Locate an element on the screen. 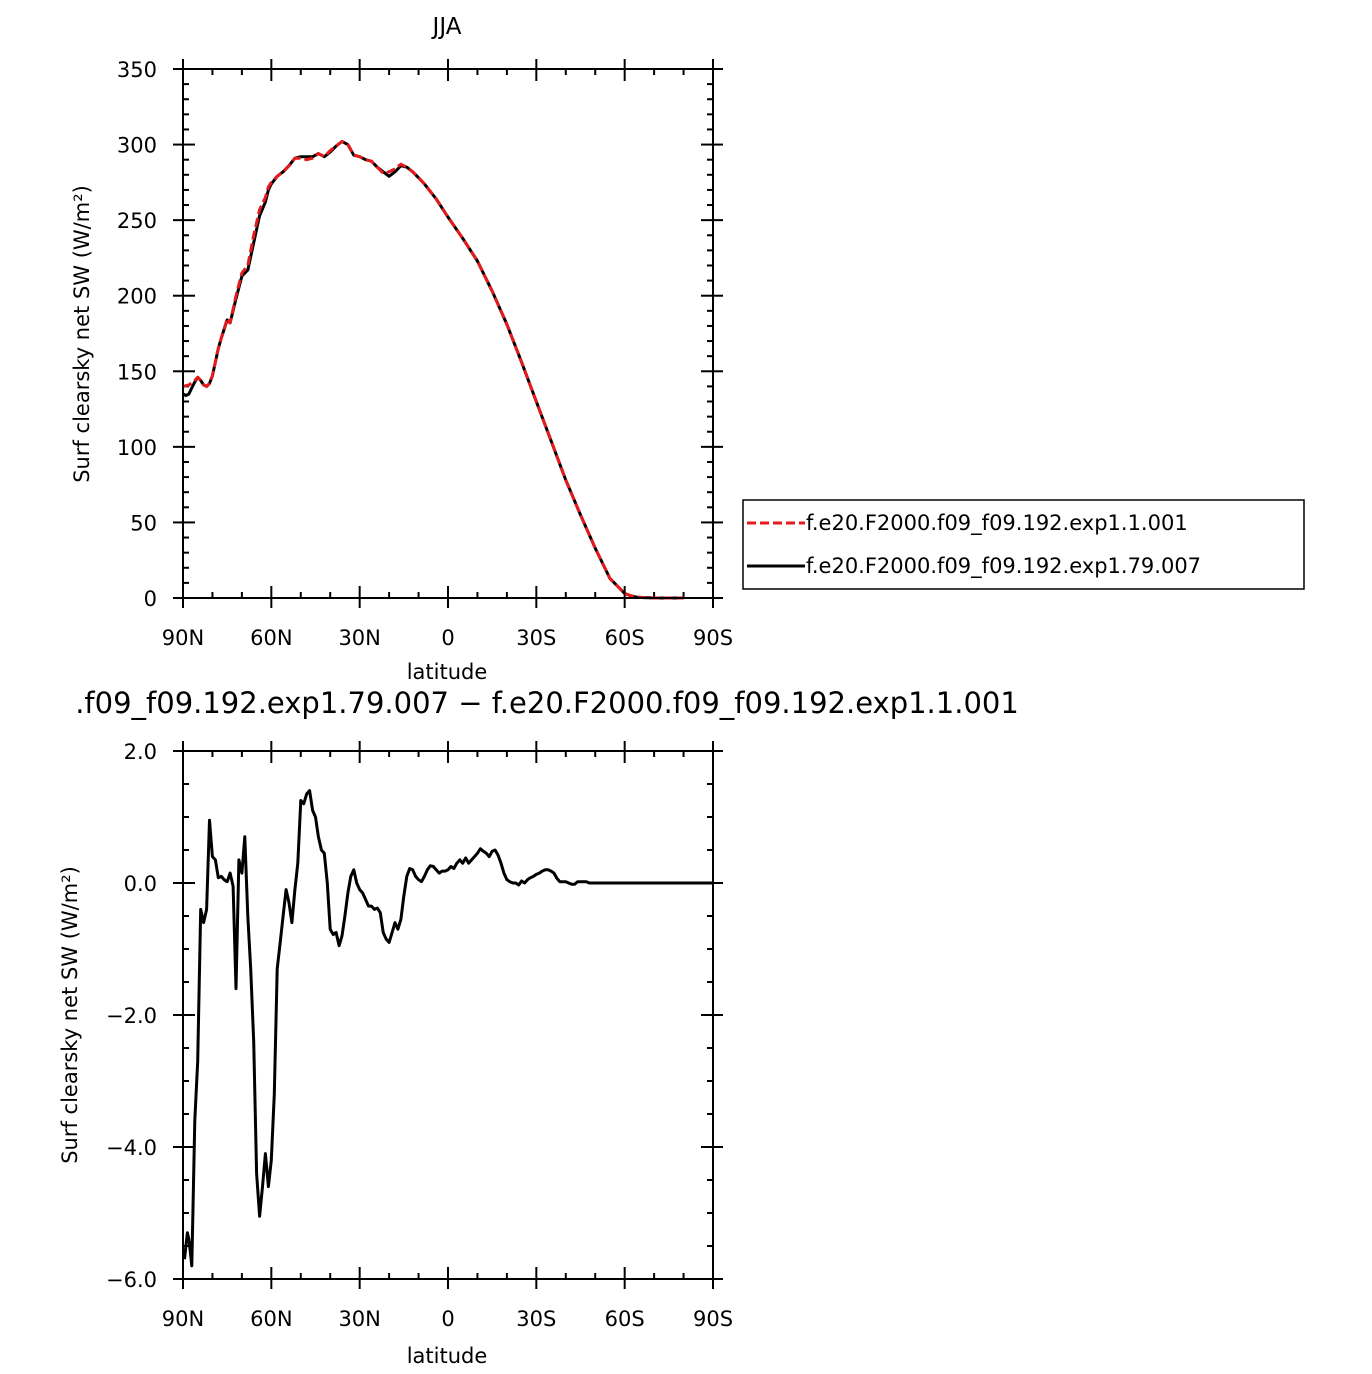 The height and width of the screenshot is (1374, 1372). legend-entry-1: f.e20.F2000.f09_f09.192.exp1.1.001 is located at coordinates (997, 523).